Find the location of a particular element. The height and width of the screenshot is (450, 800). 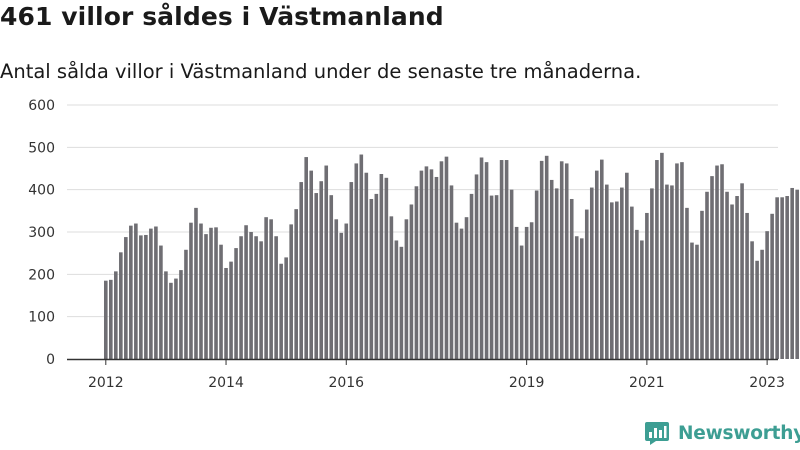

page-title: 461 villor såldes i Västmanland is located at coordinates (222, 16).